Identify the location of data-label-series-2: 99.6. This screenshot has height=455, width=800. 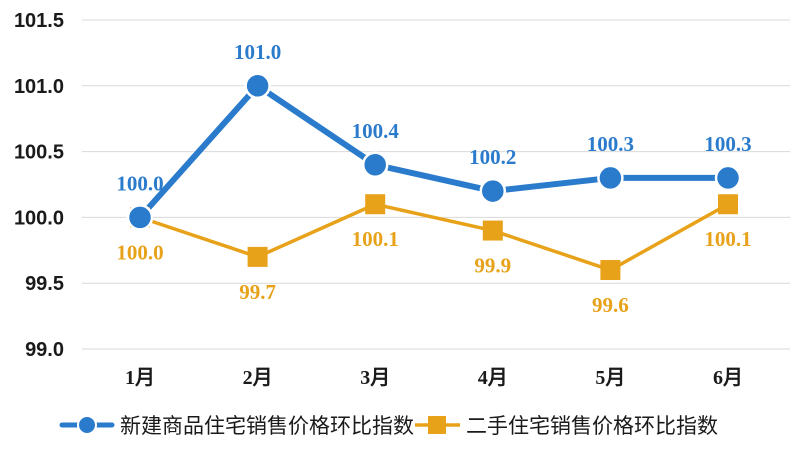
(610, 305).